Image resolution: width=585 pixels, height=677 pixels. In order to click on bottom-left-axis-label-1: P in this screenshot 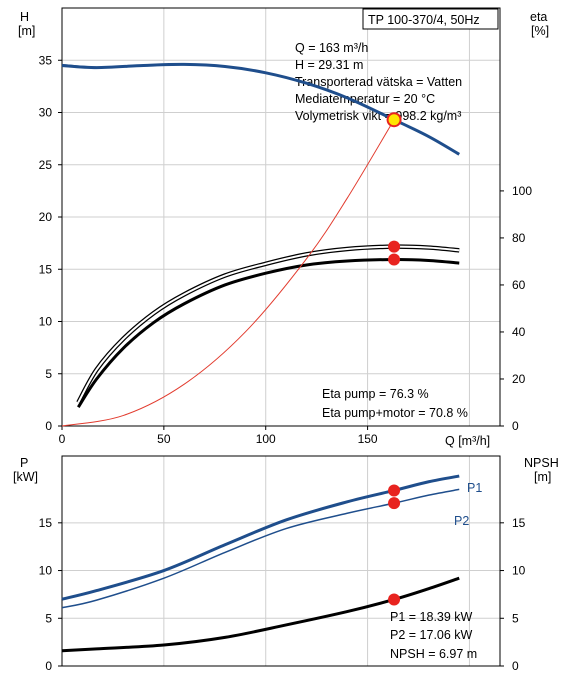, I will do `click(24, 463)`.